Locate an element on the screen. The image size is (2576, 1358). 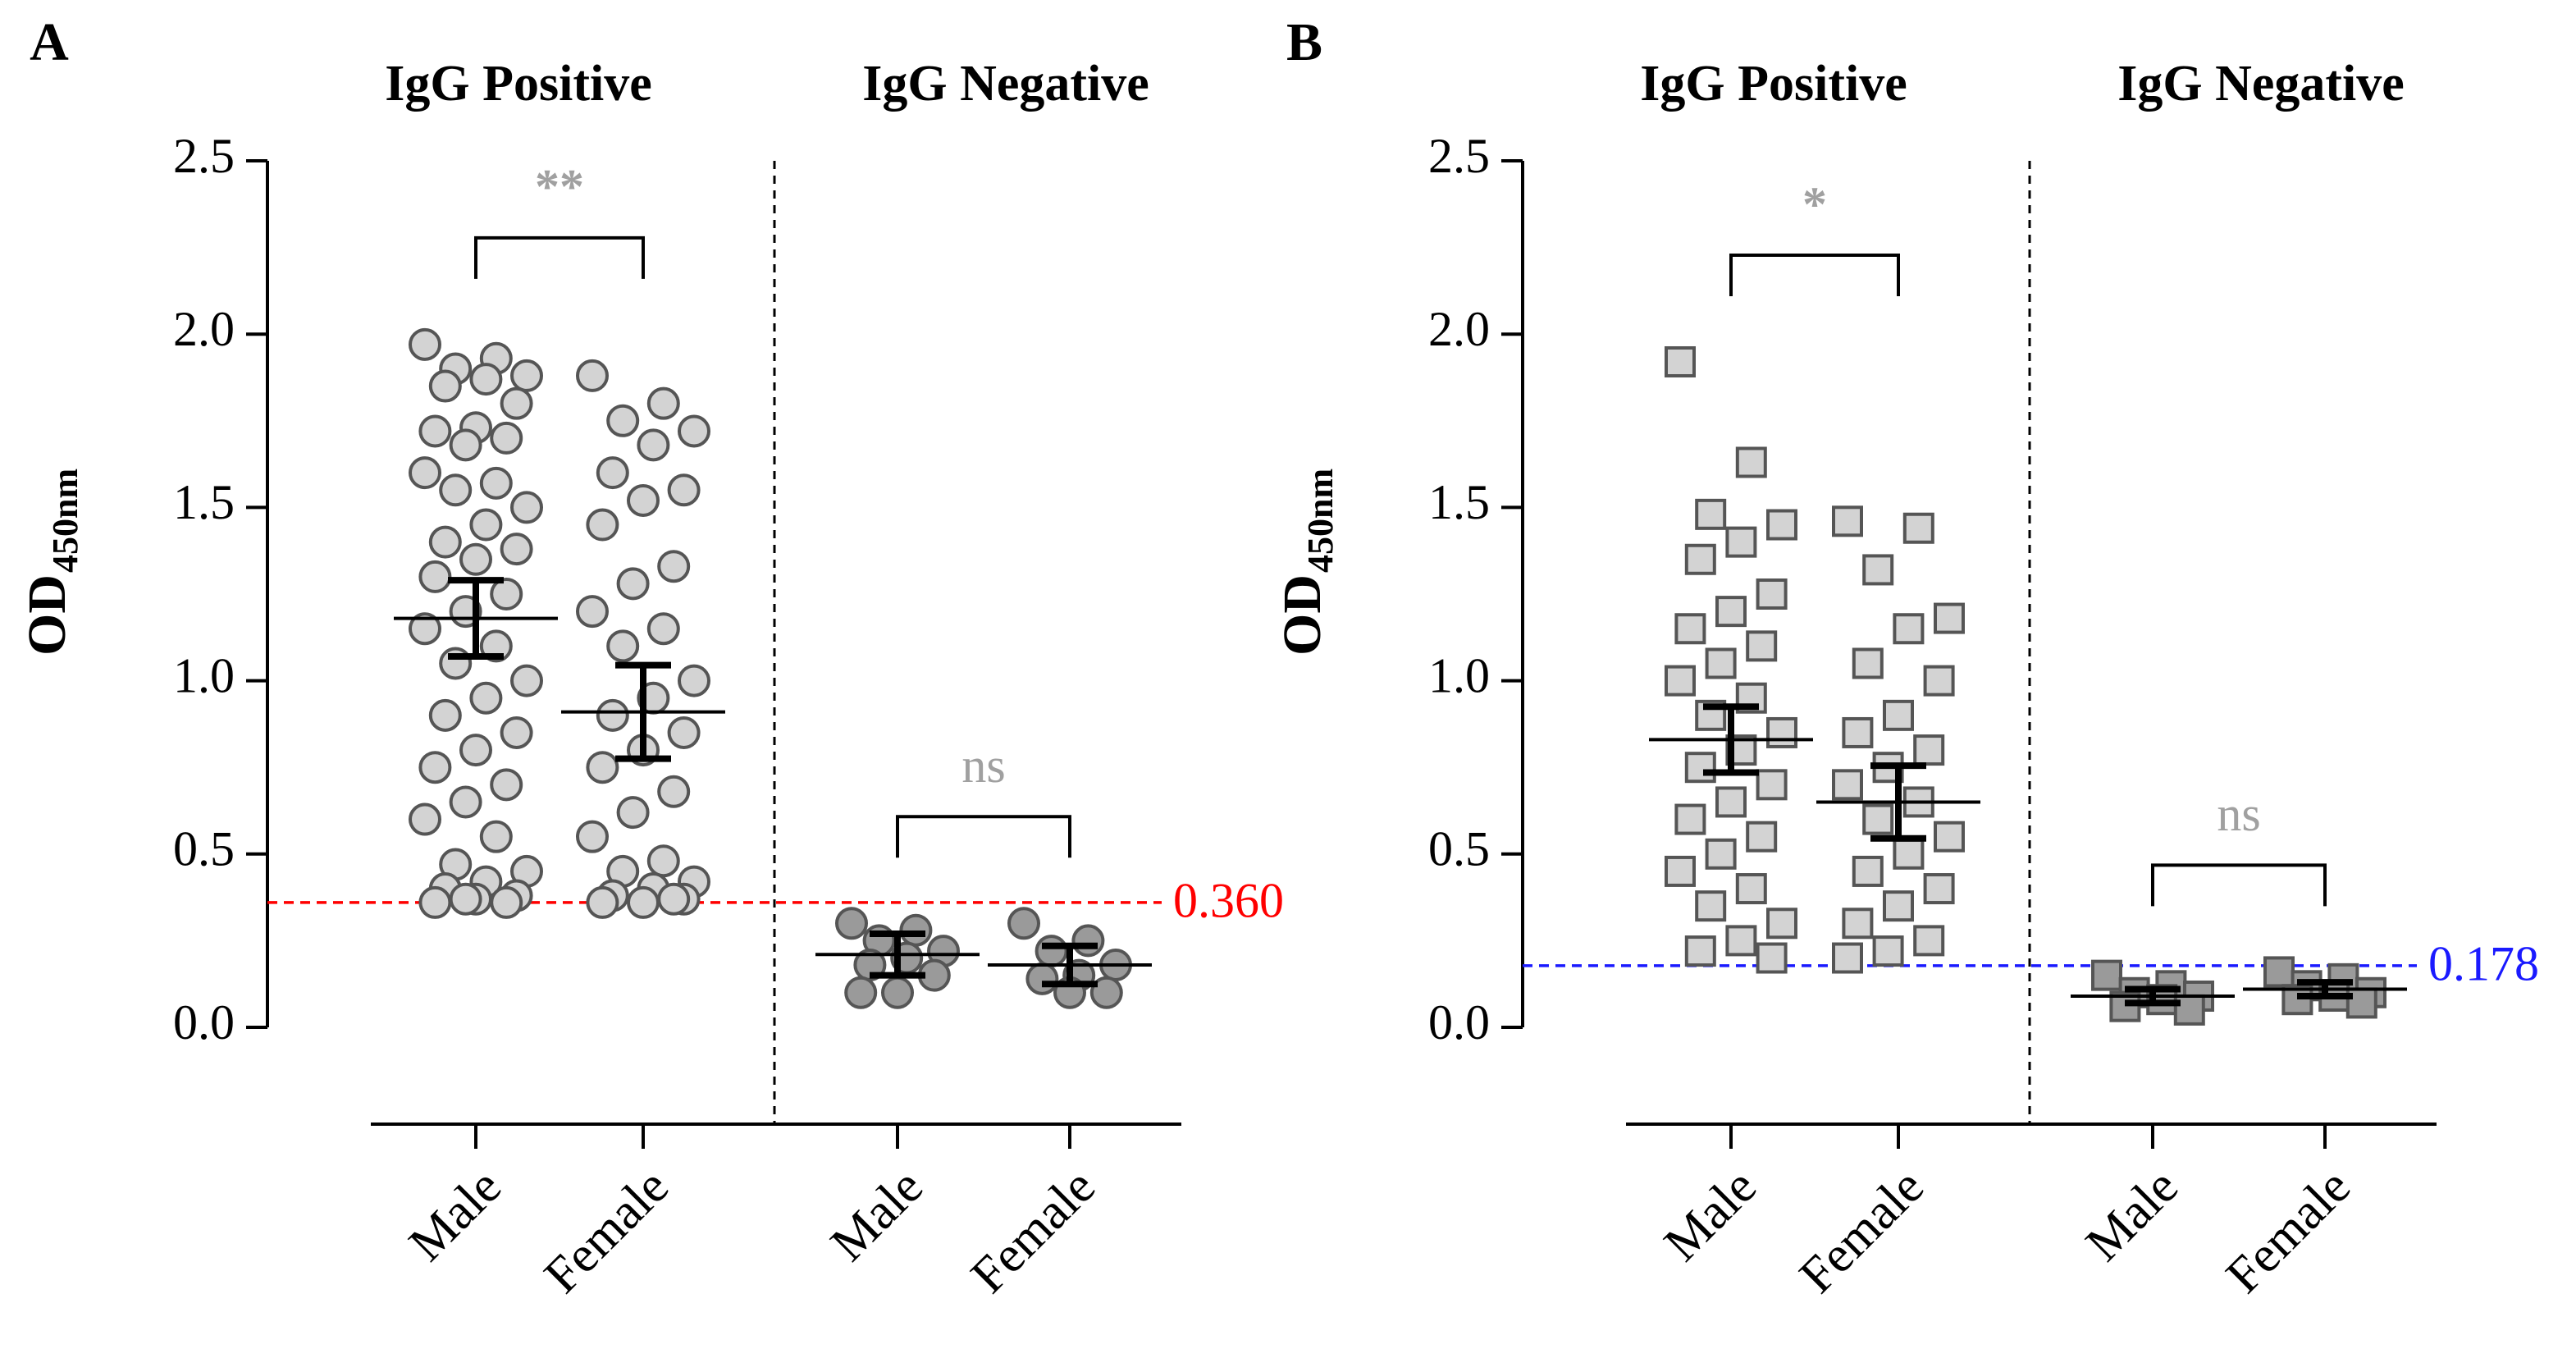
y-tick-label: 1.5 is located at coordinates (1459, 502).